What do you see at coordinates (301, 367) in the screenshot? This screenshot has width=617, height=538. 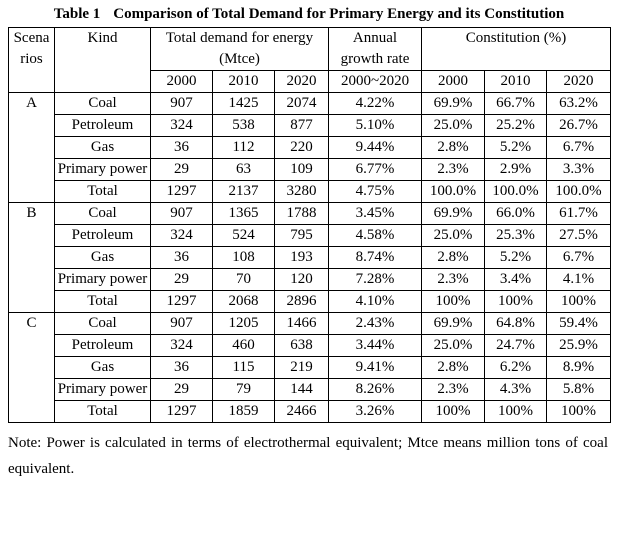 I see `demand-cell: 219` at bounding box center [301, 367].